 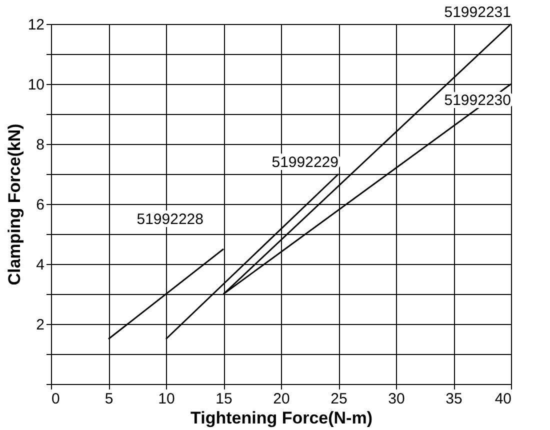 What do you see at coordinates (14, 205) in the screenshot?
I see `y-axis-title: Clamping Force(kN)` at bounding box center [14, 205].